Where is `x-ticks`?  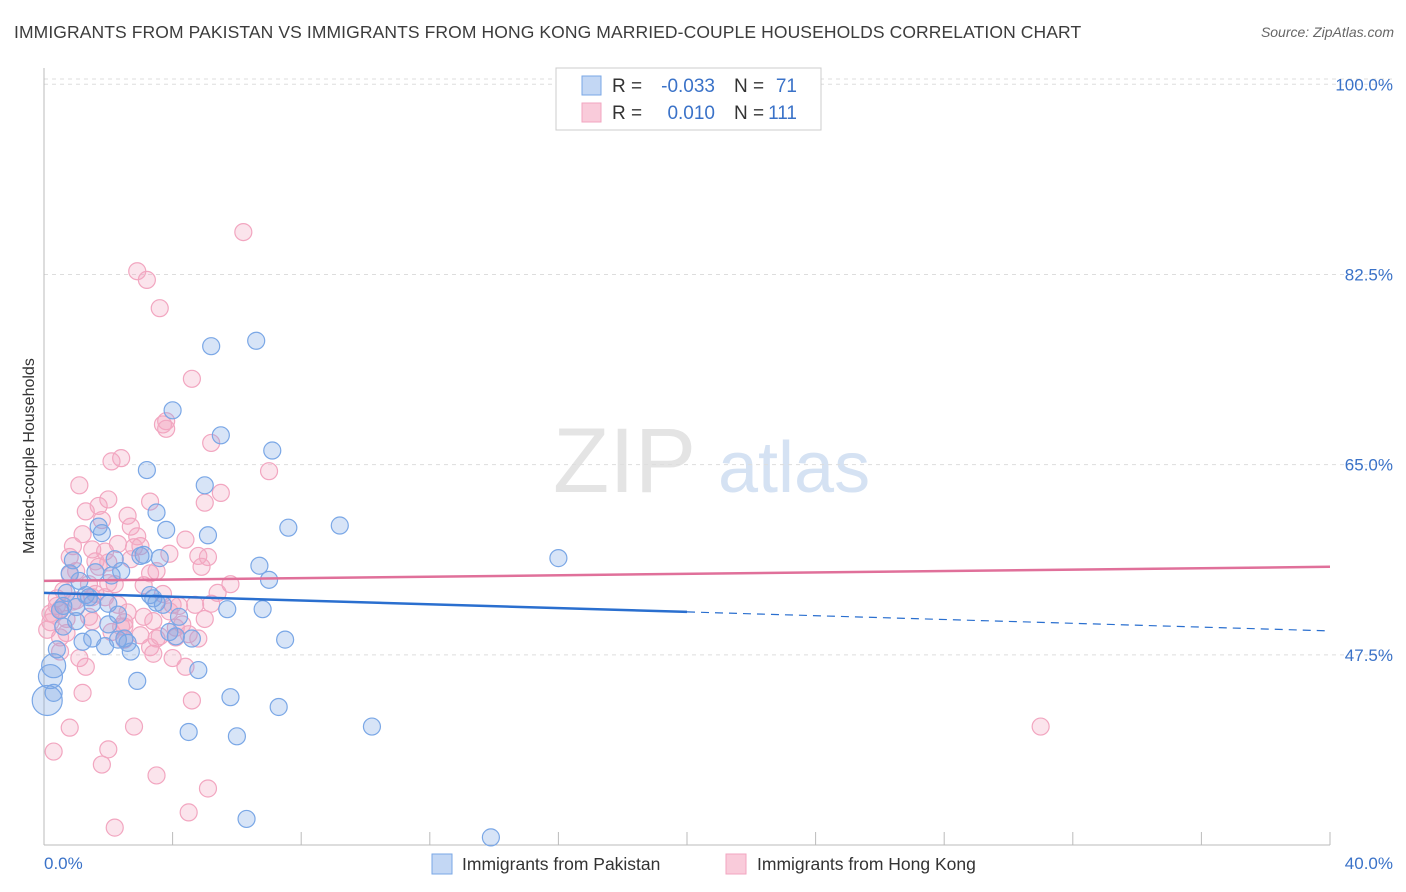 x-ticks is located at coordinates (687, 838).